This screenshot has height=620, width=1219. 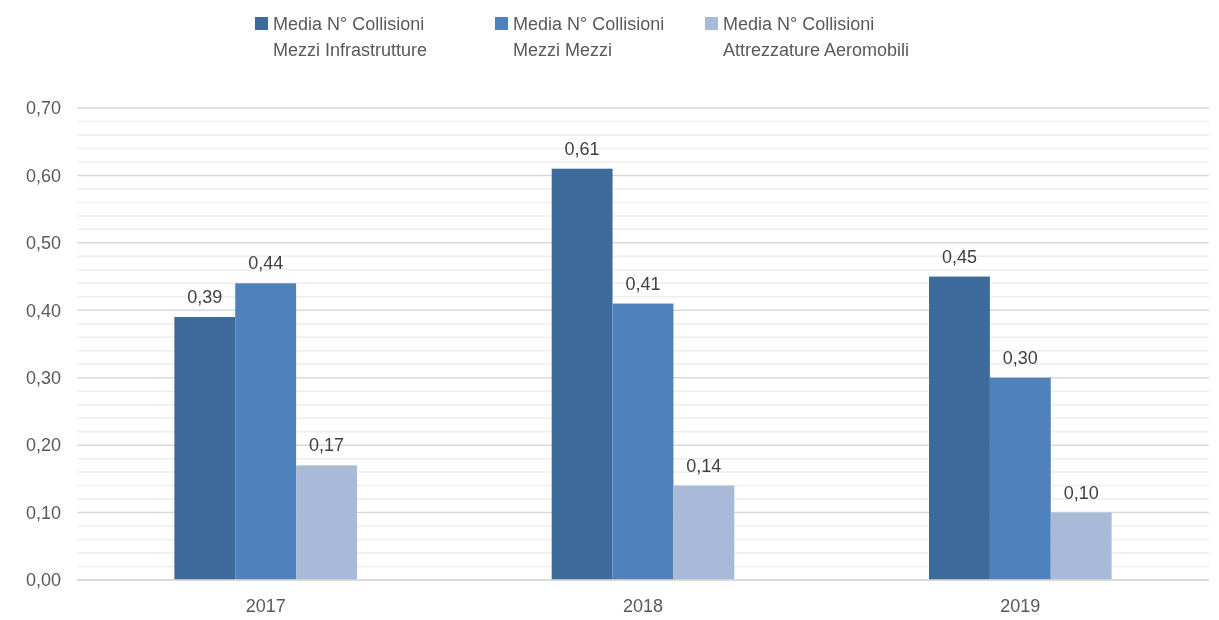 I want to click on y-tick-label: 0,50, so click(x=43, y=243).